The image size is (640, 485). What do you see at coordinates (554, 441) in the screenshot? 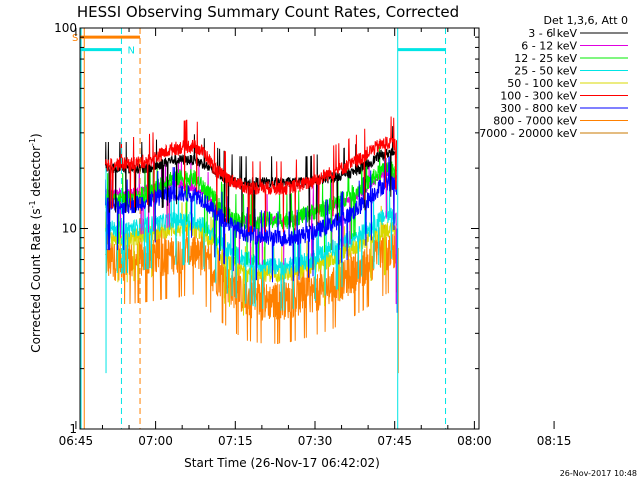
I see `x-tick-label-0815: 08:15` at bounding box center [554, 441].